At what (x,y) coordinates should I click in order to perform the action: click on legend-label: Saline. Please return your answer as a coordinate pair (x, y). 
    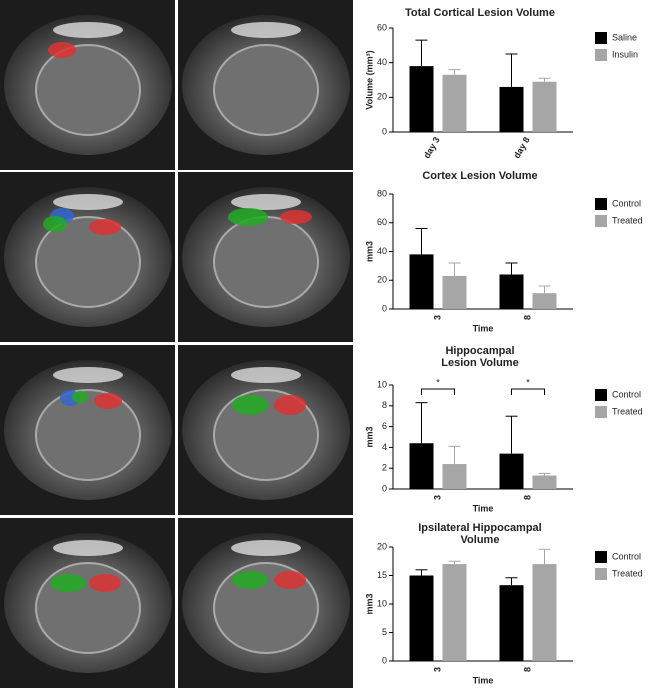
    Looking at the image, I should click on (624, 37).